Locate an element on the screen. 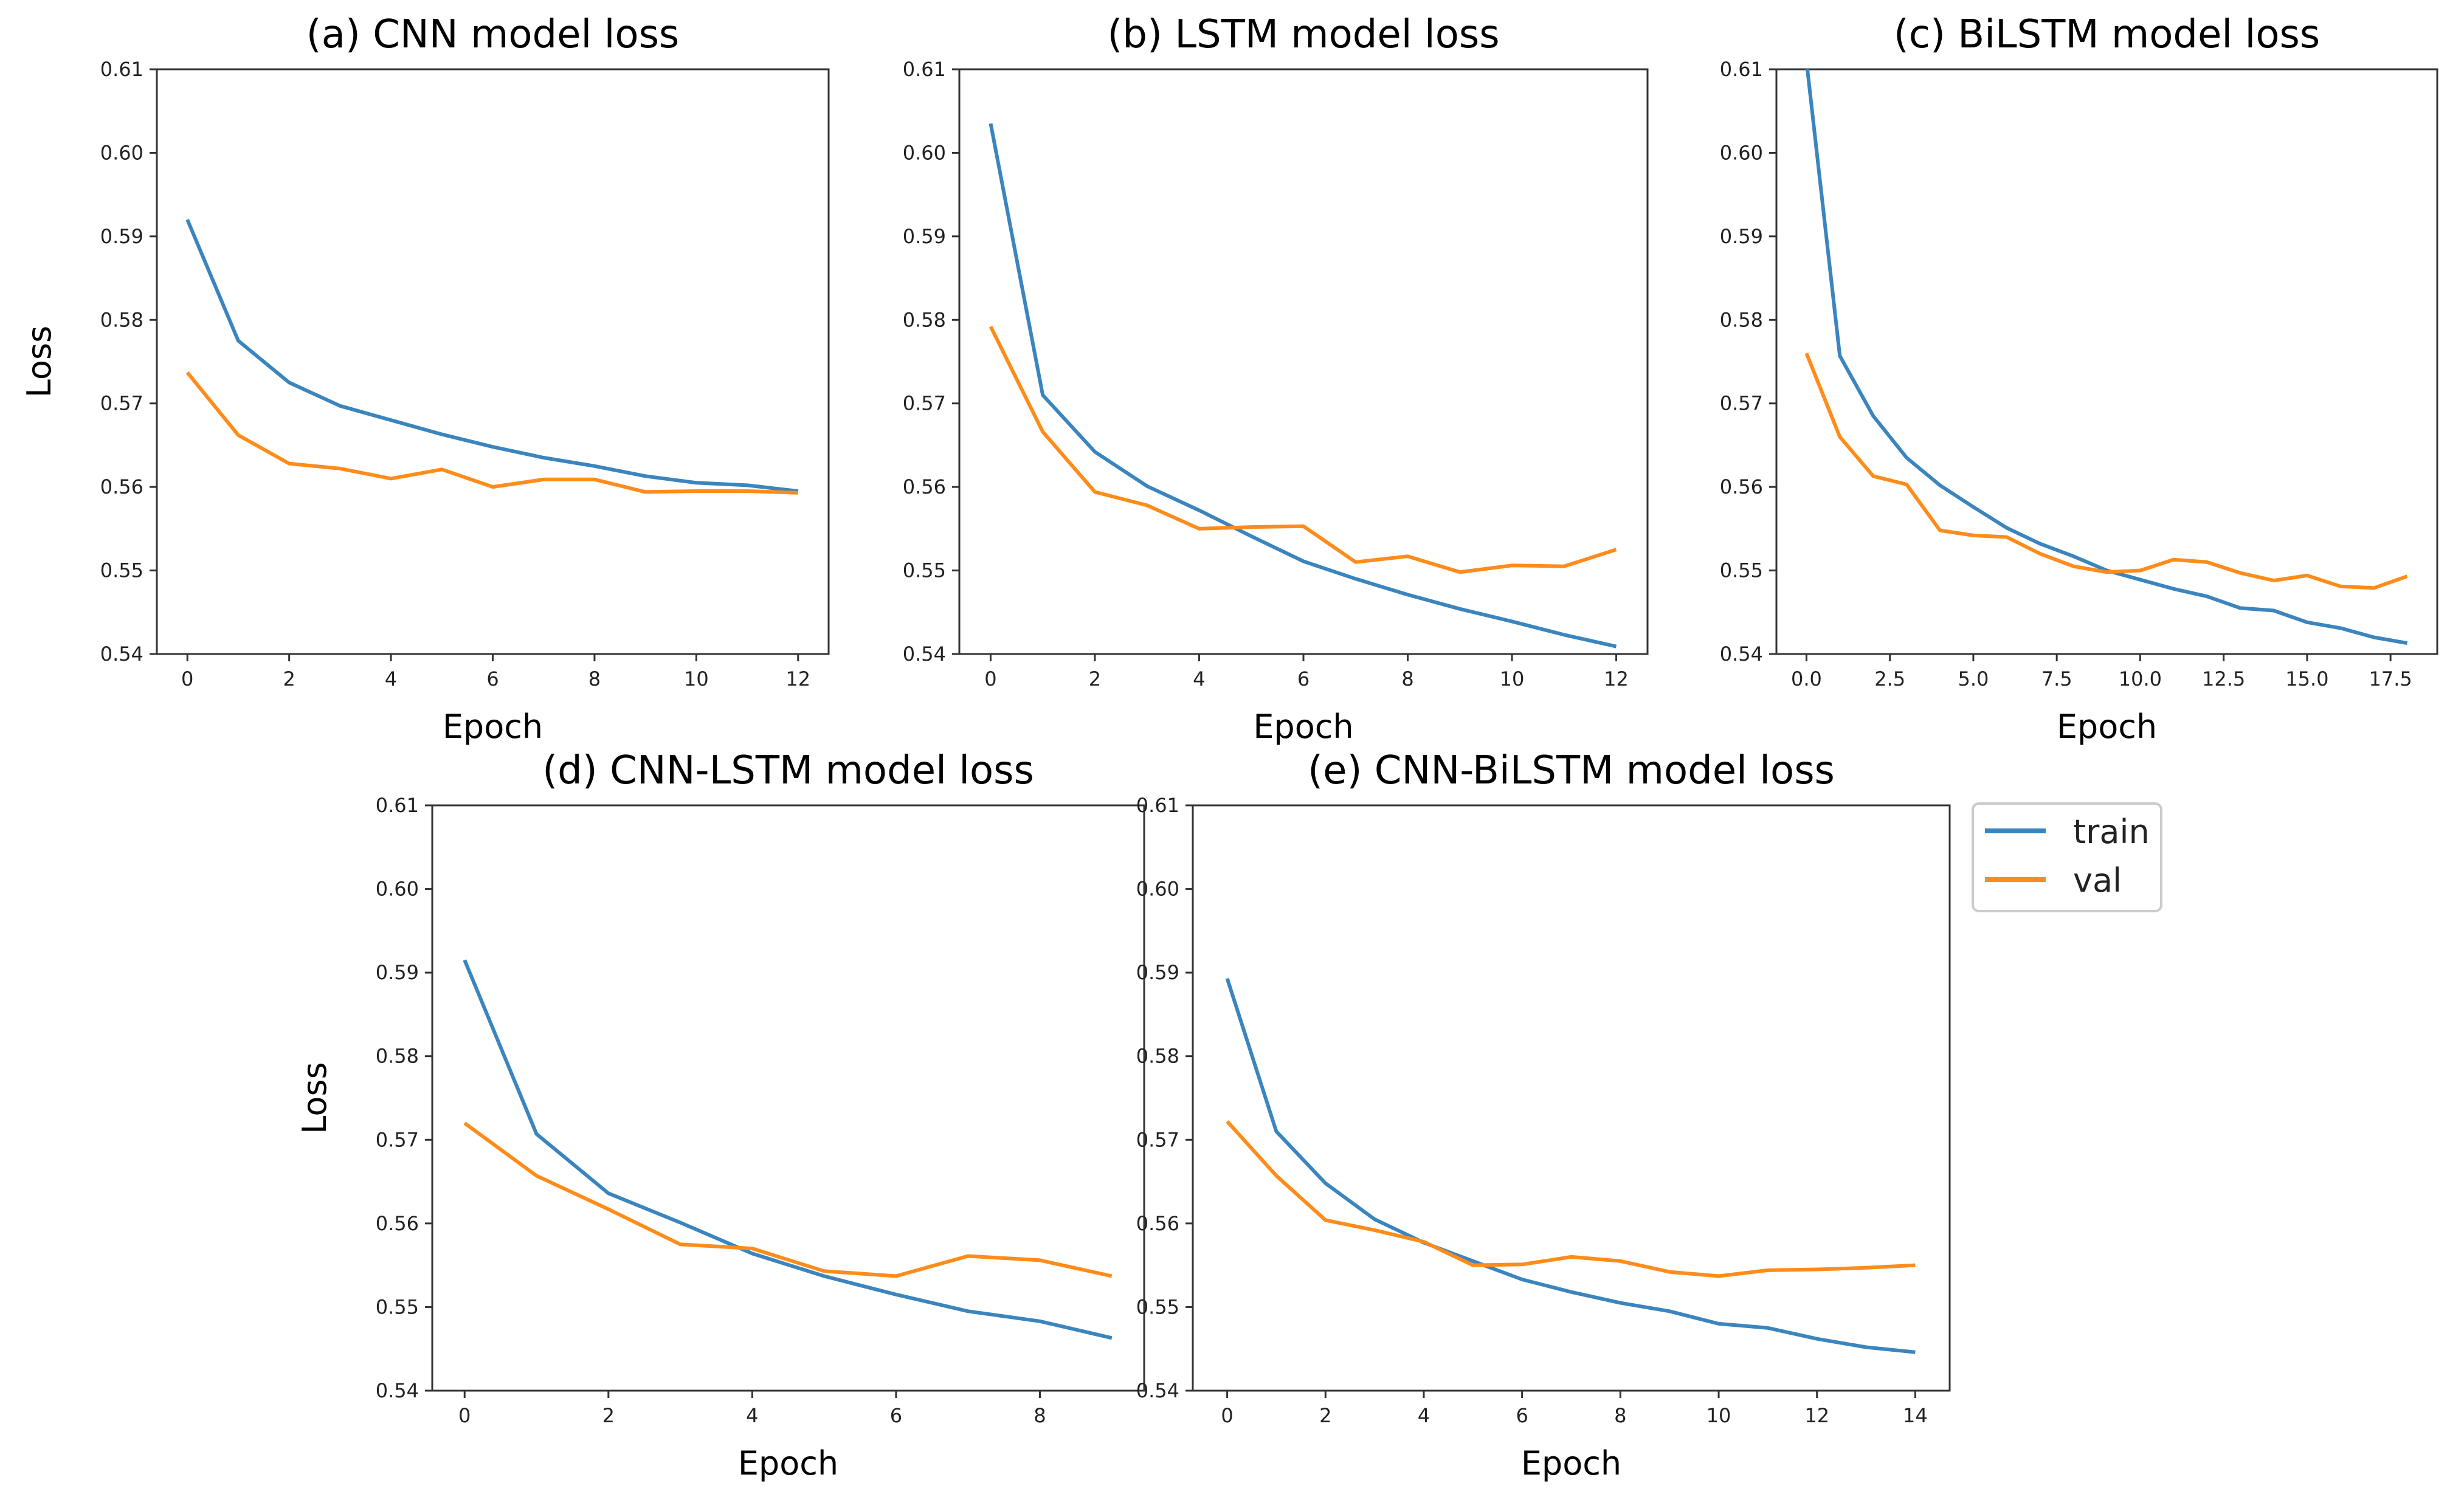  legend: train val is located at coordinates (2067, 857).